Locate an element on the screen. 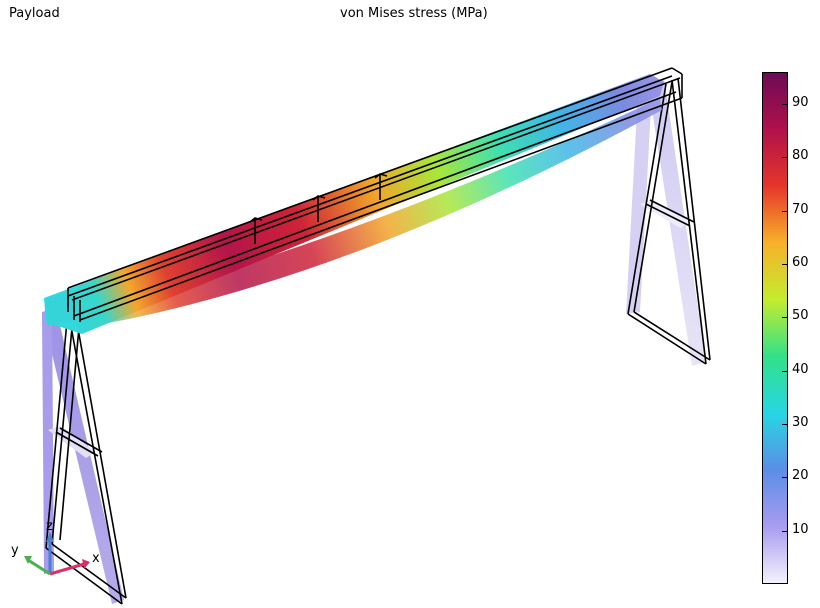 The image size is (820, 608). right-leg is located at coordinates (668, 221).